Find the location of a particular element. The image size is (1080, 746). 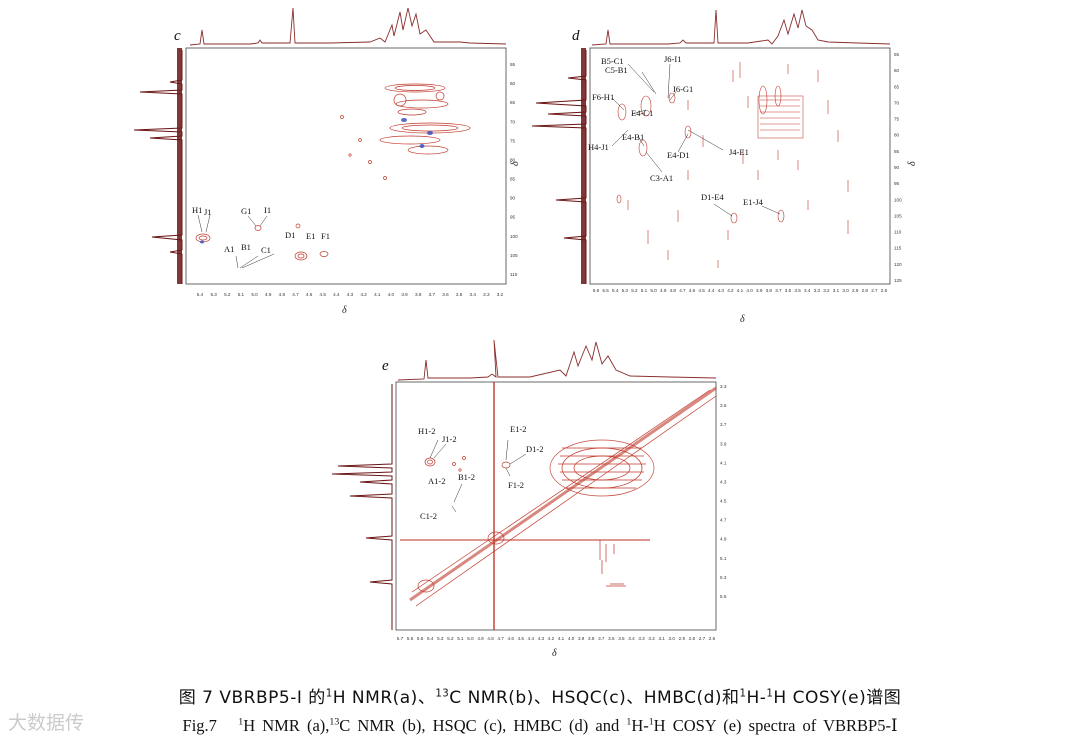

y-tick-label: 110 is located at coordinates (898, 232).